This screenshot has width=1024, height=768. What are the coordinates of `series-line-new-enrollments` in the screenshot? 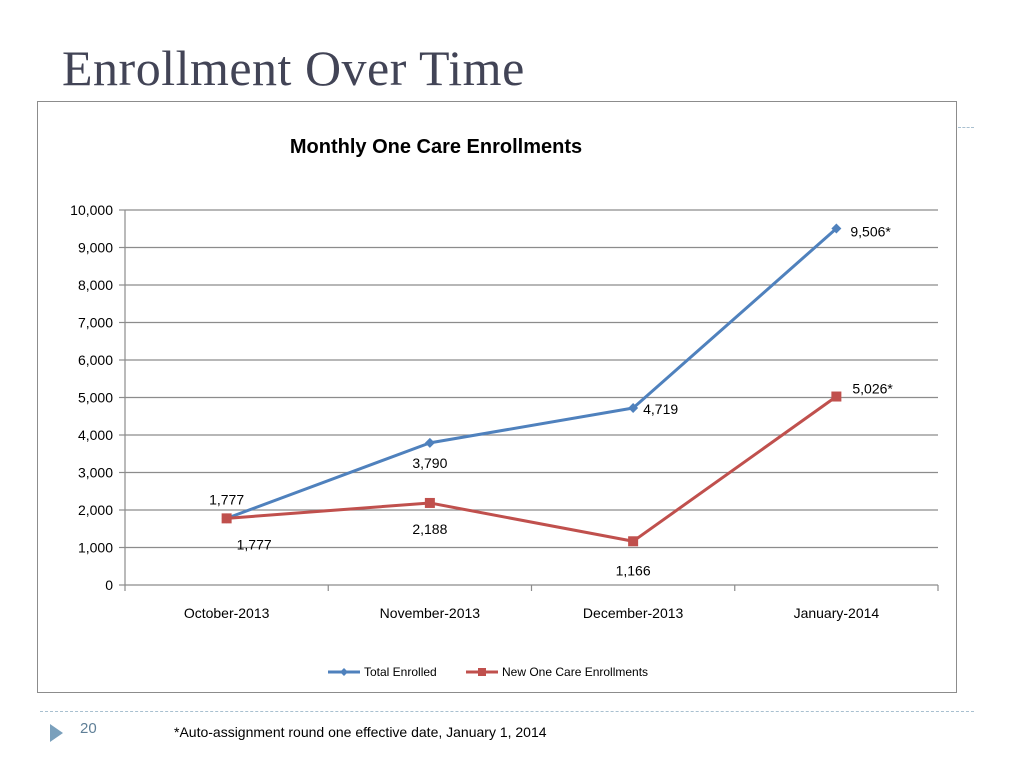 It's located at (532, 469).